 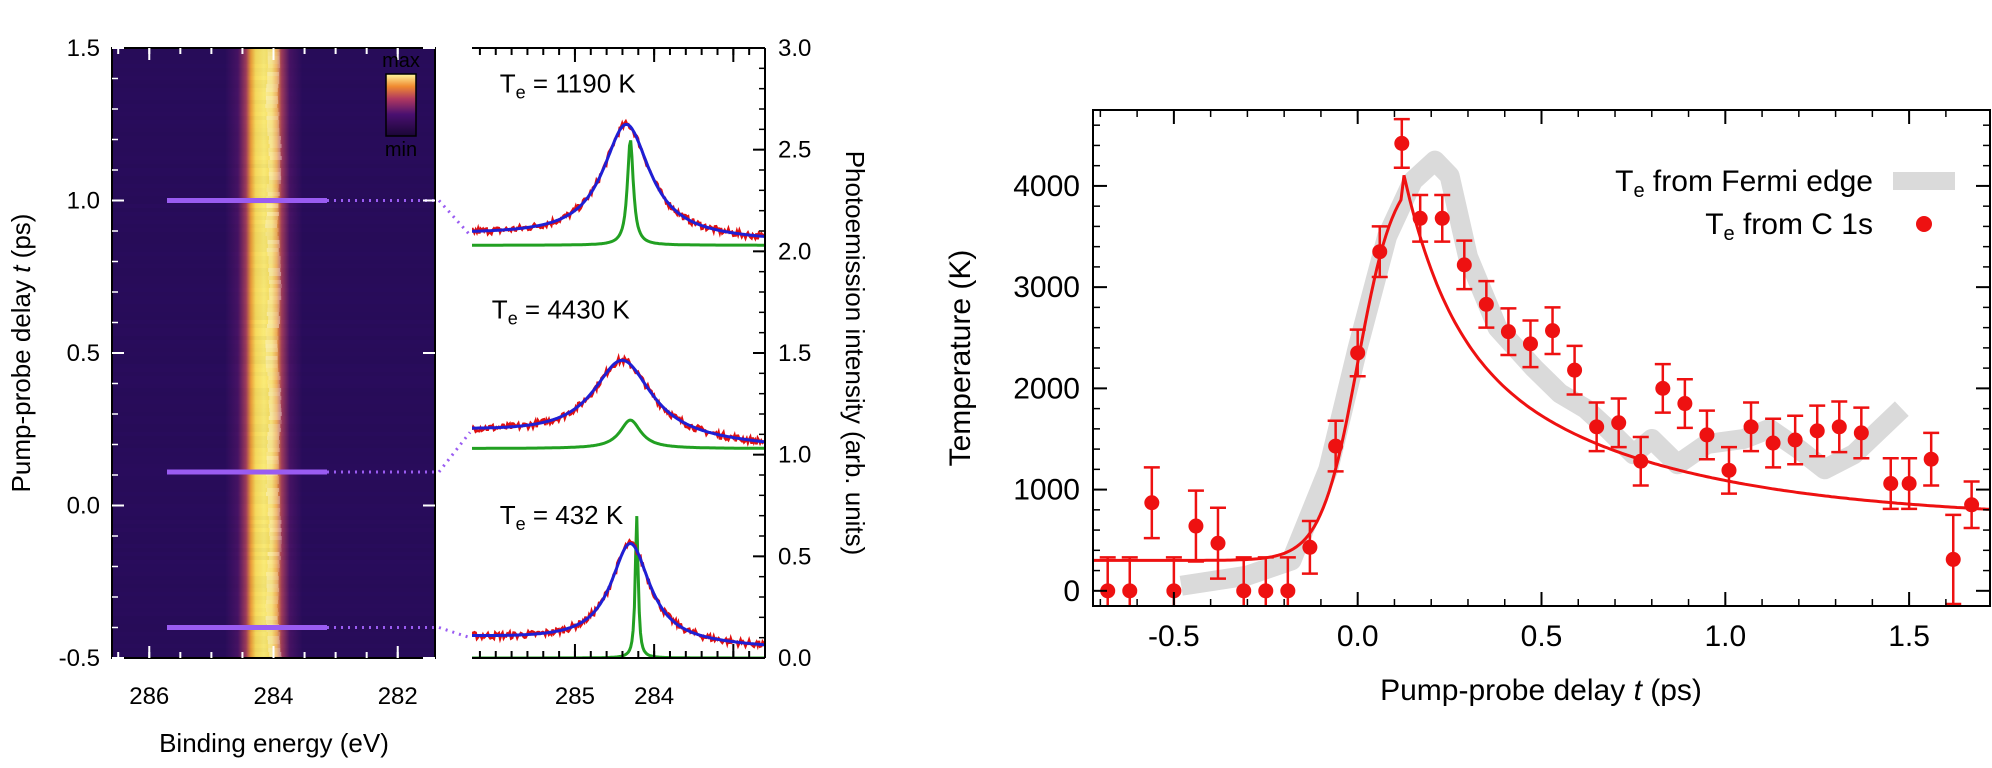 What do you see at coordinates (794, 455) in the screenshot?
I see `y-tick-label: 1.0` at bounding box center [794, 455].